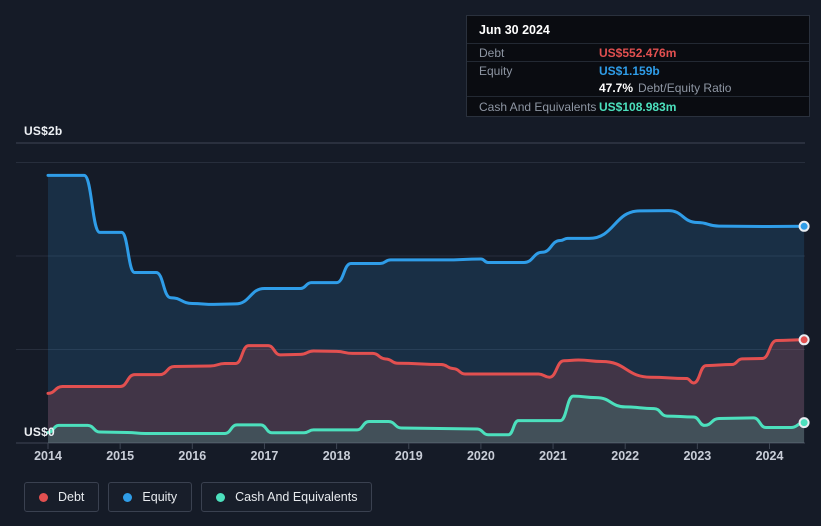  What do you see at coordinates (426, 415) in the screenshot?
I see `cash-line` at bounding box center [426, 415].